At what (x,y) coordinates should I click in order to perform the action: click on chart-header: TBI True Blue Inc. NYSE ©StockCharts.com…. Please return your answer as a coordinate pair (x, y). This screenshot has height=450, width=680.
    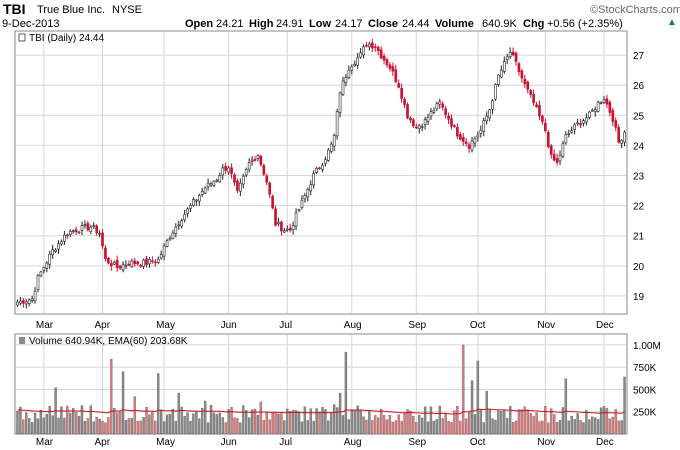
    Looking at the image, I should click on (340, 16).